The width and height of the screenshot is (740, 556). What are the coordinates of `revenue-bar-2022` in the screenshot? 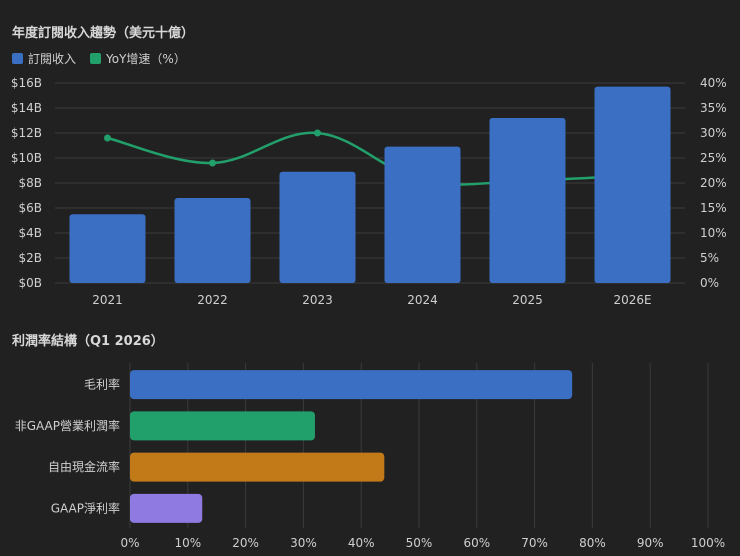 It's located at (212, 240).